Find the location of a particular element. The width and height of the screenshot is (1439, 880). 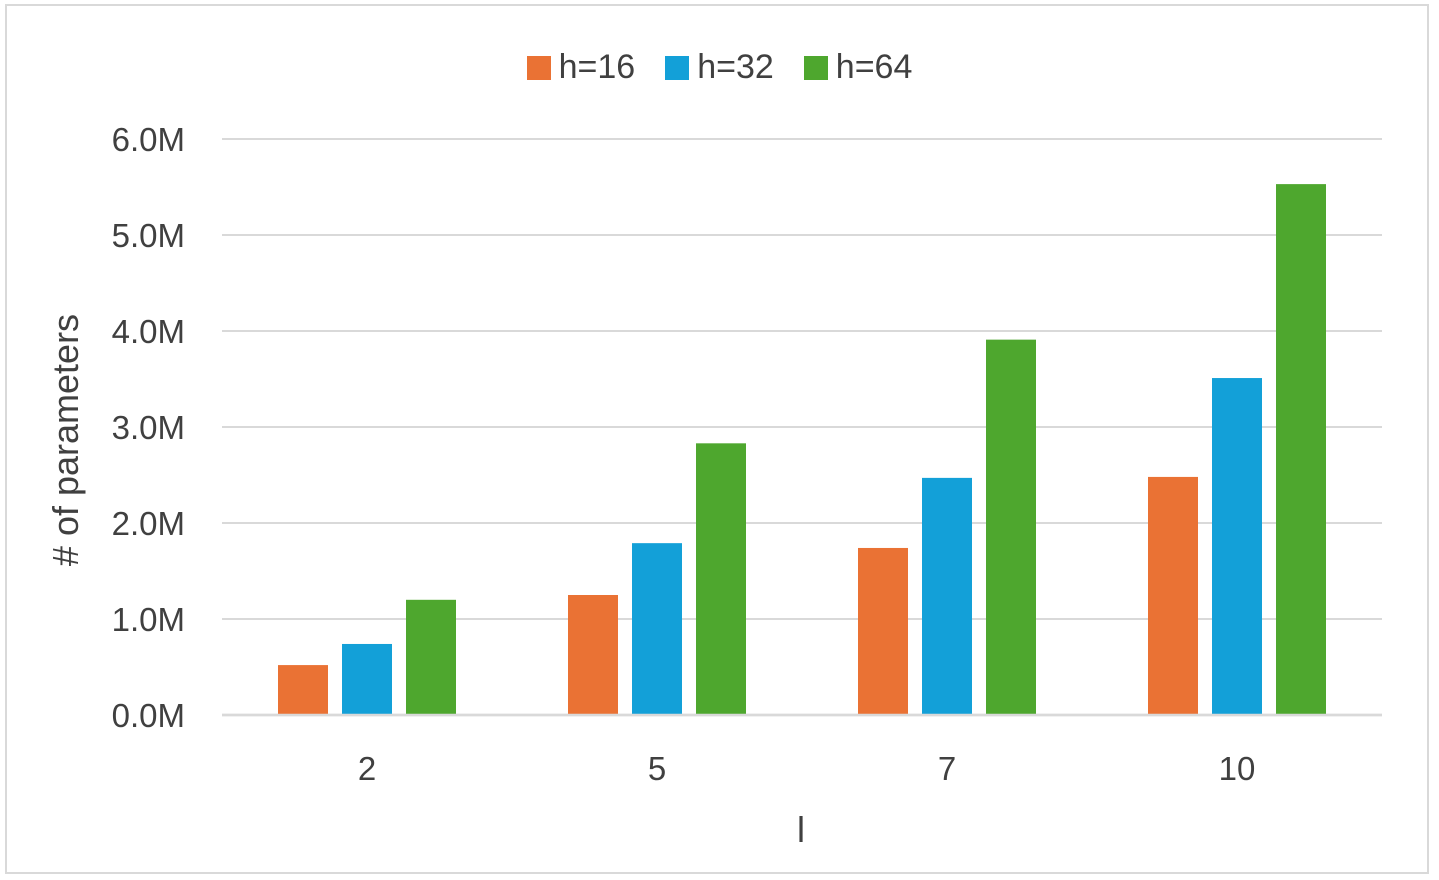

legend-item-h16: h=16 is located at coordinates (581, 67).